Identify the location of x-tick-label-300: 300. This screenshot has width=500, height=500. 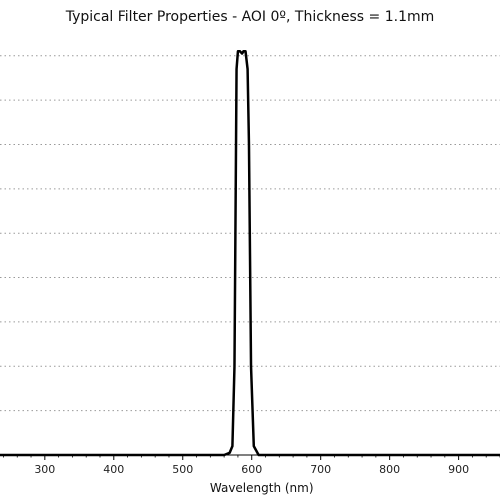
(44, 469).